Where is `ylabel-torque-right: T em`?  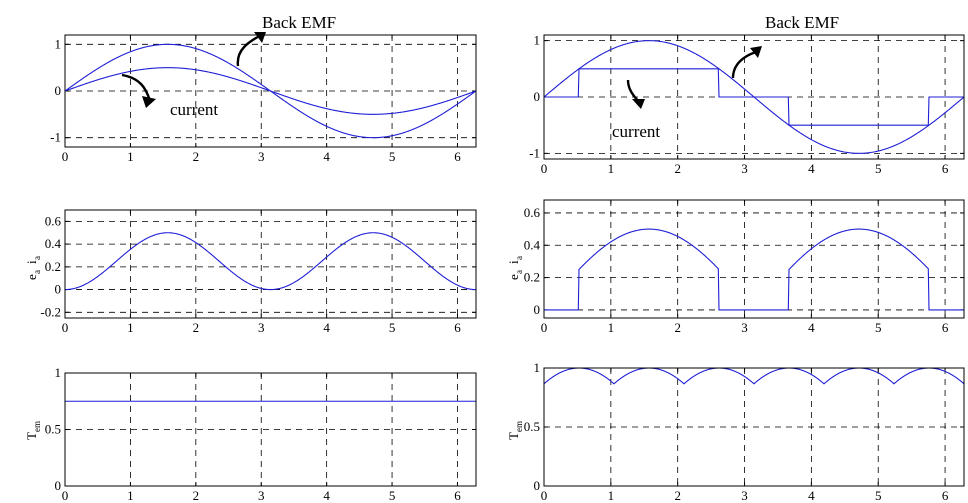 ylabel-torque-right: T em is located at coordinates (515, 430).